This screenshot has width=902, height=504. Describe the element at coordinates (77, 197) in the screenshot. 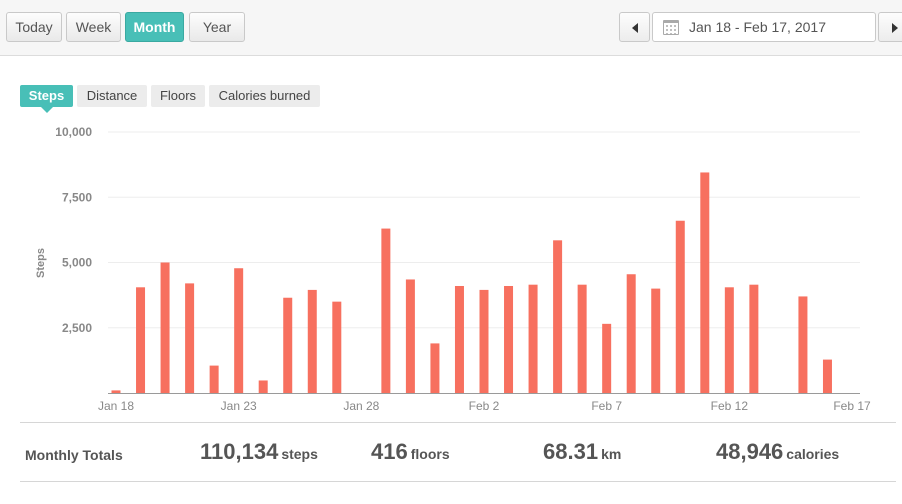

I see `y-tick-label: 7,500` at that location.